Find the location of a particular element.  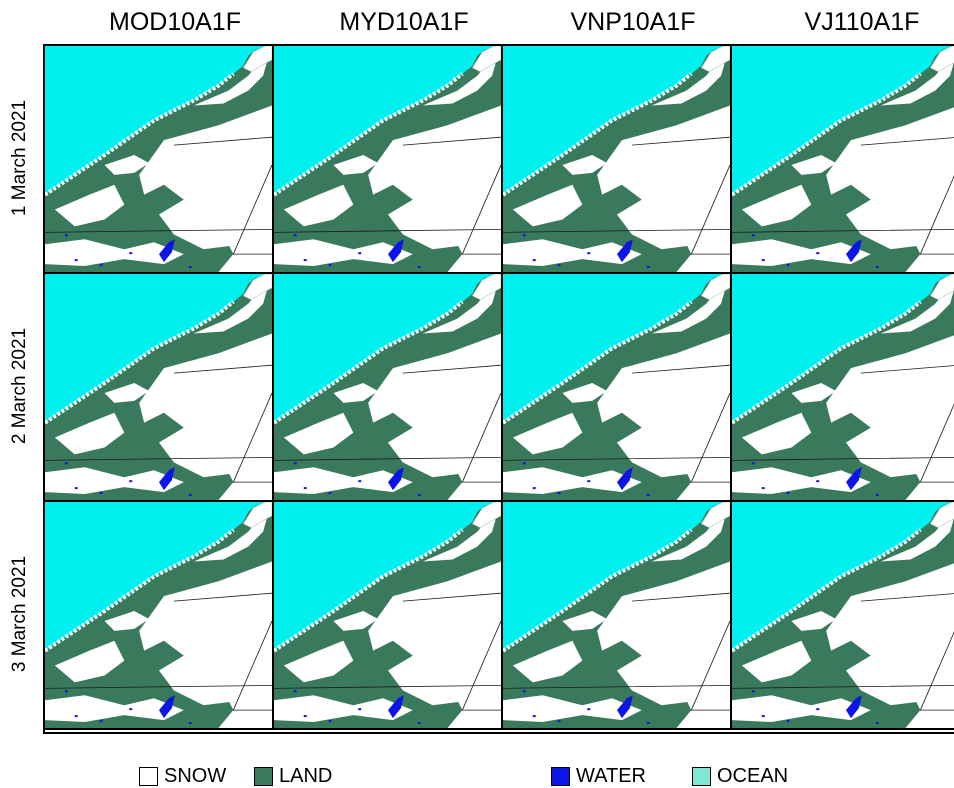

map-panel-vnp10a1f-day3 is located at coordinates (617, 616).